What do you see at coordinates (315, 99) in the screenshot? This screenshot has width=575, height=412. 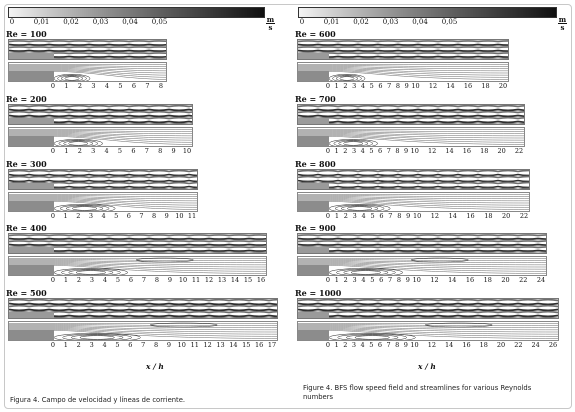 I see `re-label: Re = 700` at bounding box center [315, 99].